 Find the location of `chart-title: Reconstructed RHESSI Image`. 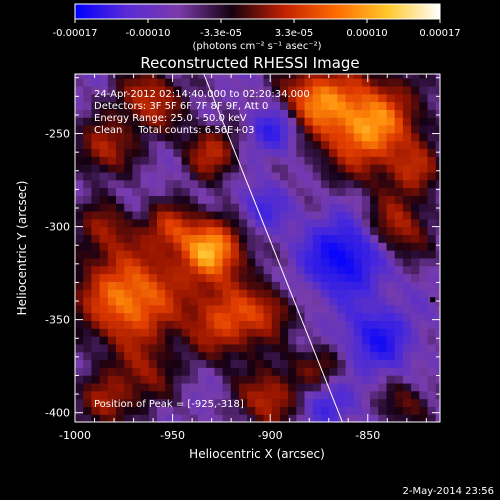

chart-title: Reconstructed RHESSI Image is located at coordinates (249, 63).